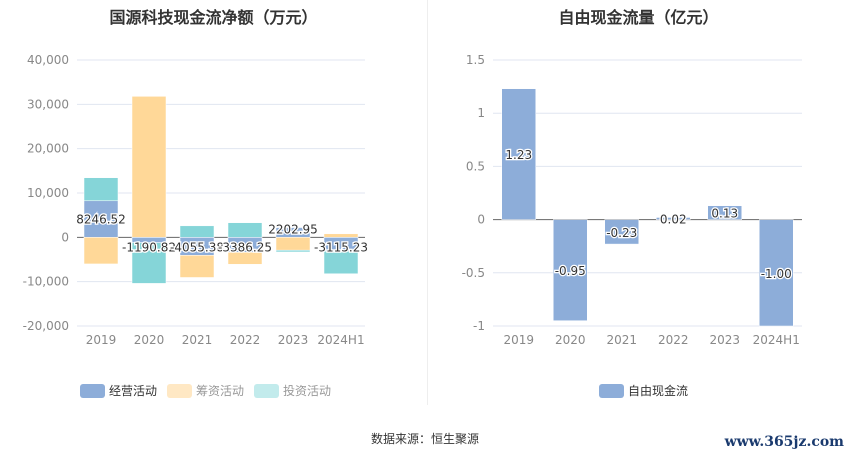 This screenshot has width=850, height=459. I want to click on legend-label: 自由现金流, so click(658, 391).